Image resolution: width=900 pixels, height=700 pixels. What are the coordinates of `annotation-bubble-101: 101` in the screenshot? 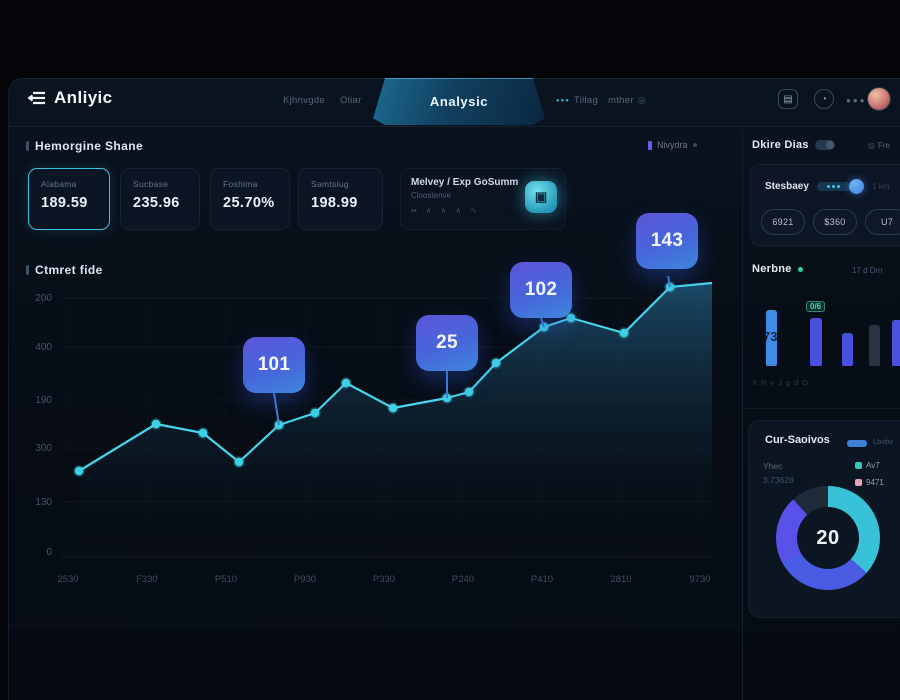 It's located at (274, 365).